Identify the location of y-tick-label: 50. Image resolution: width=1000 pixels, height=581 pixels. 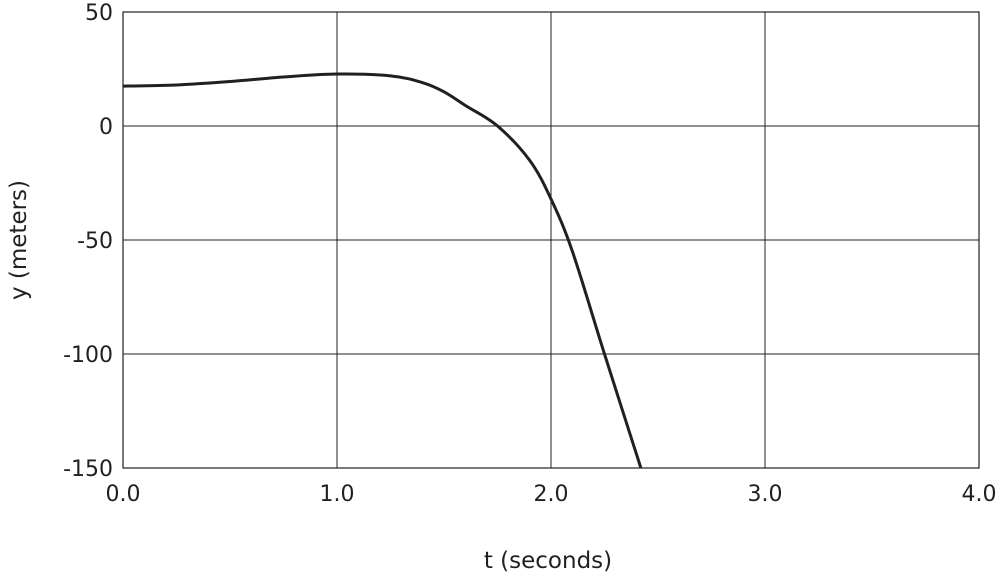
(99, 13).